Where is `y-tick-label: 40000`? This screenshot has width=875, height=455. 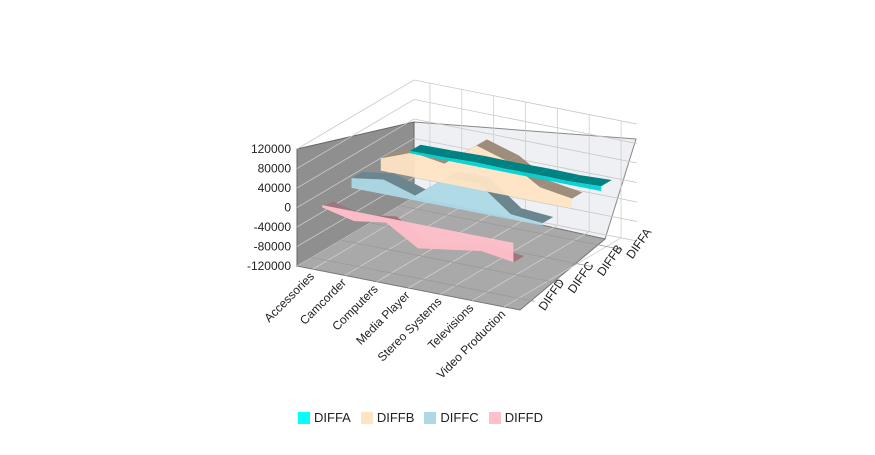 y-tick-label: 40000 is located at coordinates (275, 188).